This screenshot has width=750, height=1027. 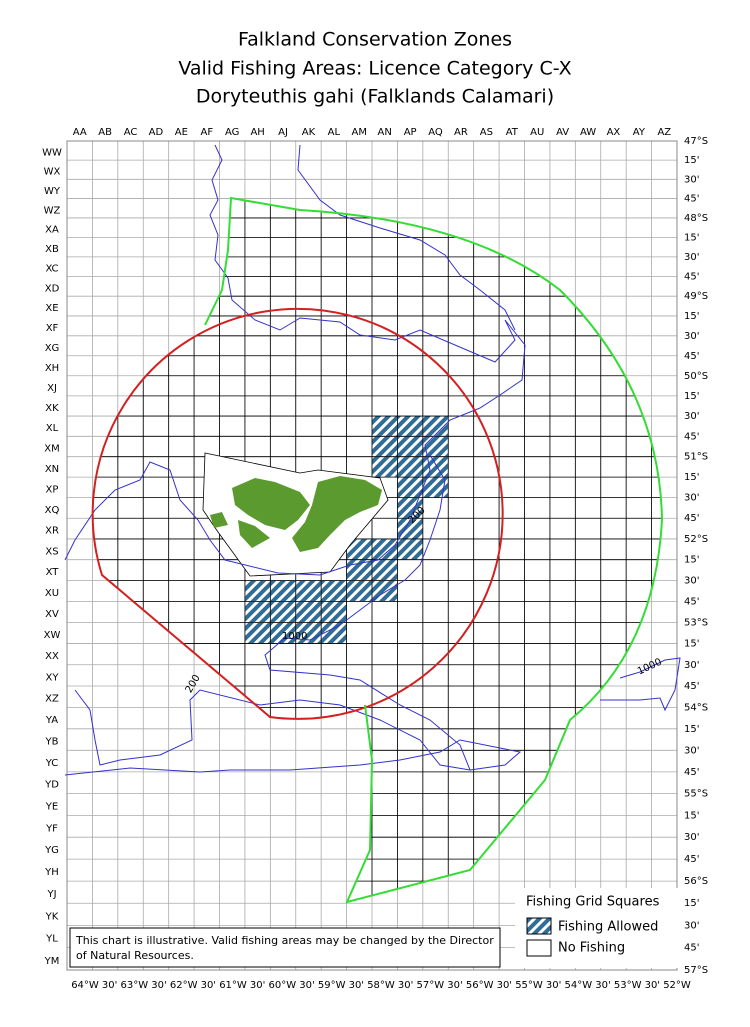 What do you see at coordinates (410, 132) in the screenshot?
I see `column-label: AP` at bounding box center [410, 132].